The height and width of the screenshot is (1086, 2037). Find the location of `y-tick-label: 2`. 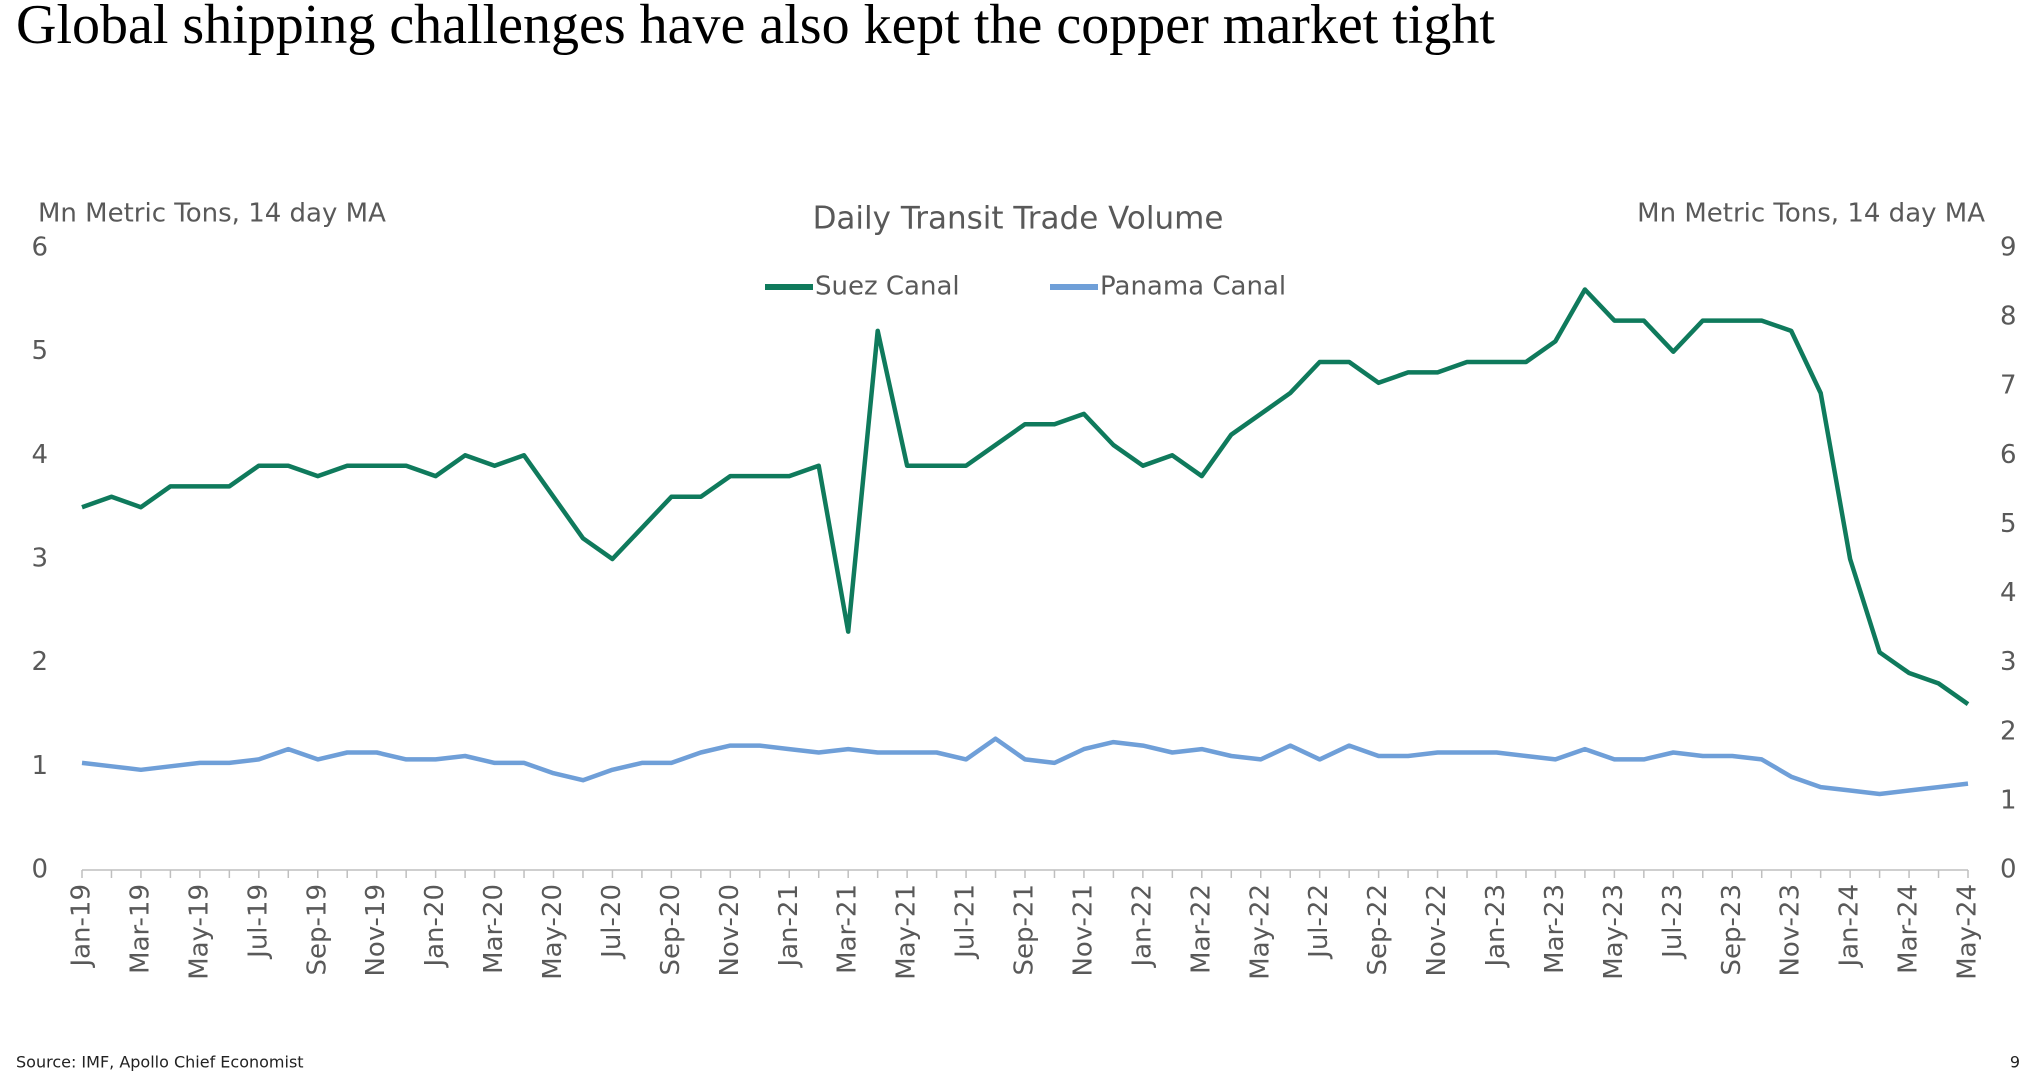

y-tick-label: 2 is located at coordinates (39, 662).